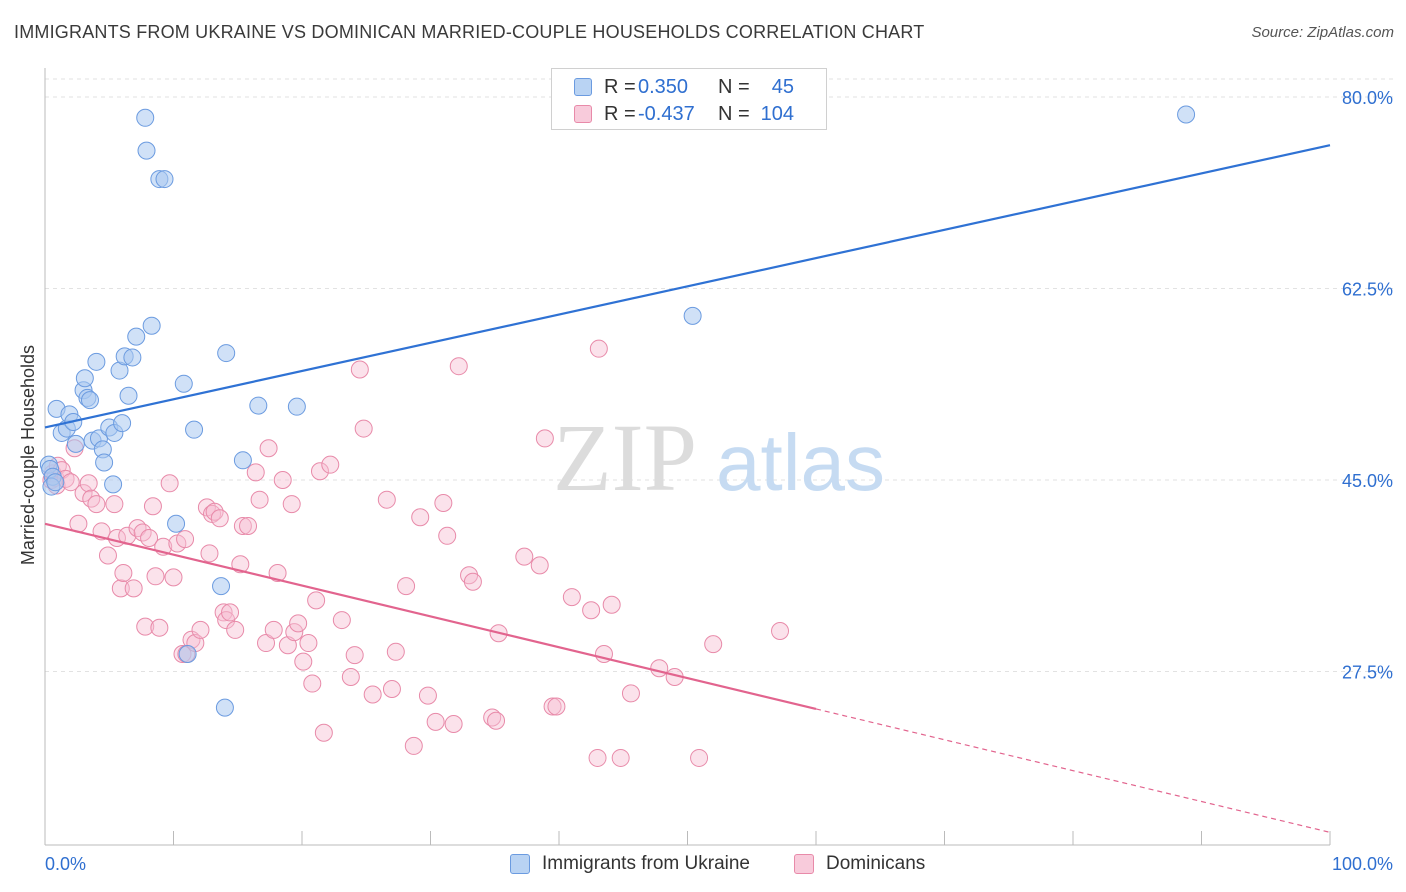  I want to click on dominicans-trend-line, so click(430, 616).